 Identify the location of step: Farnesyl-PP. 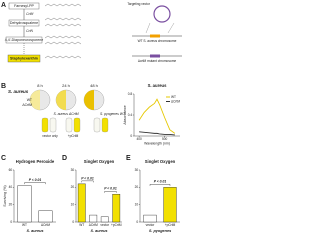
(24, 6).